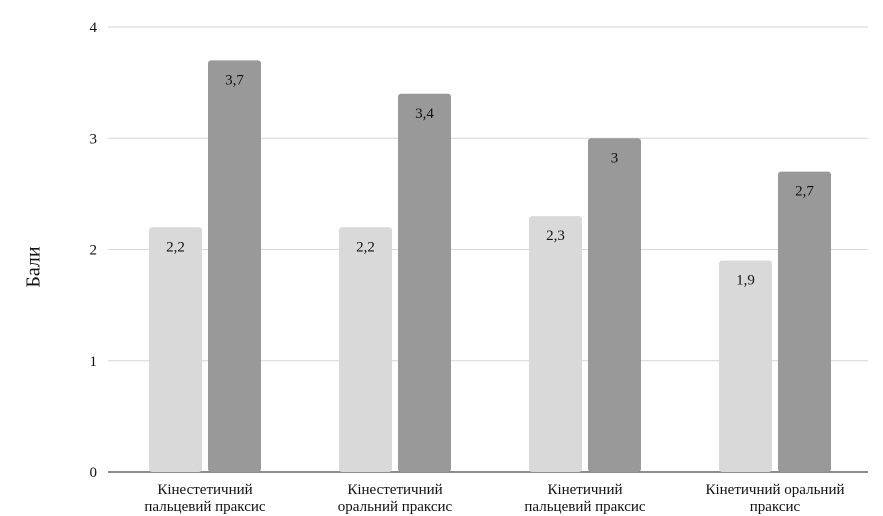 The width and height of the screenshot is (883, 516). What do you see at coordinates (94, 28) in the screenshot?
I see `y-tick-label-4: 4` at bounding box center [94, 28].